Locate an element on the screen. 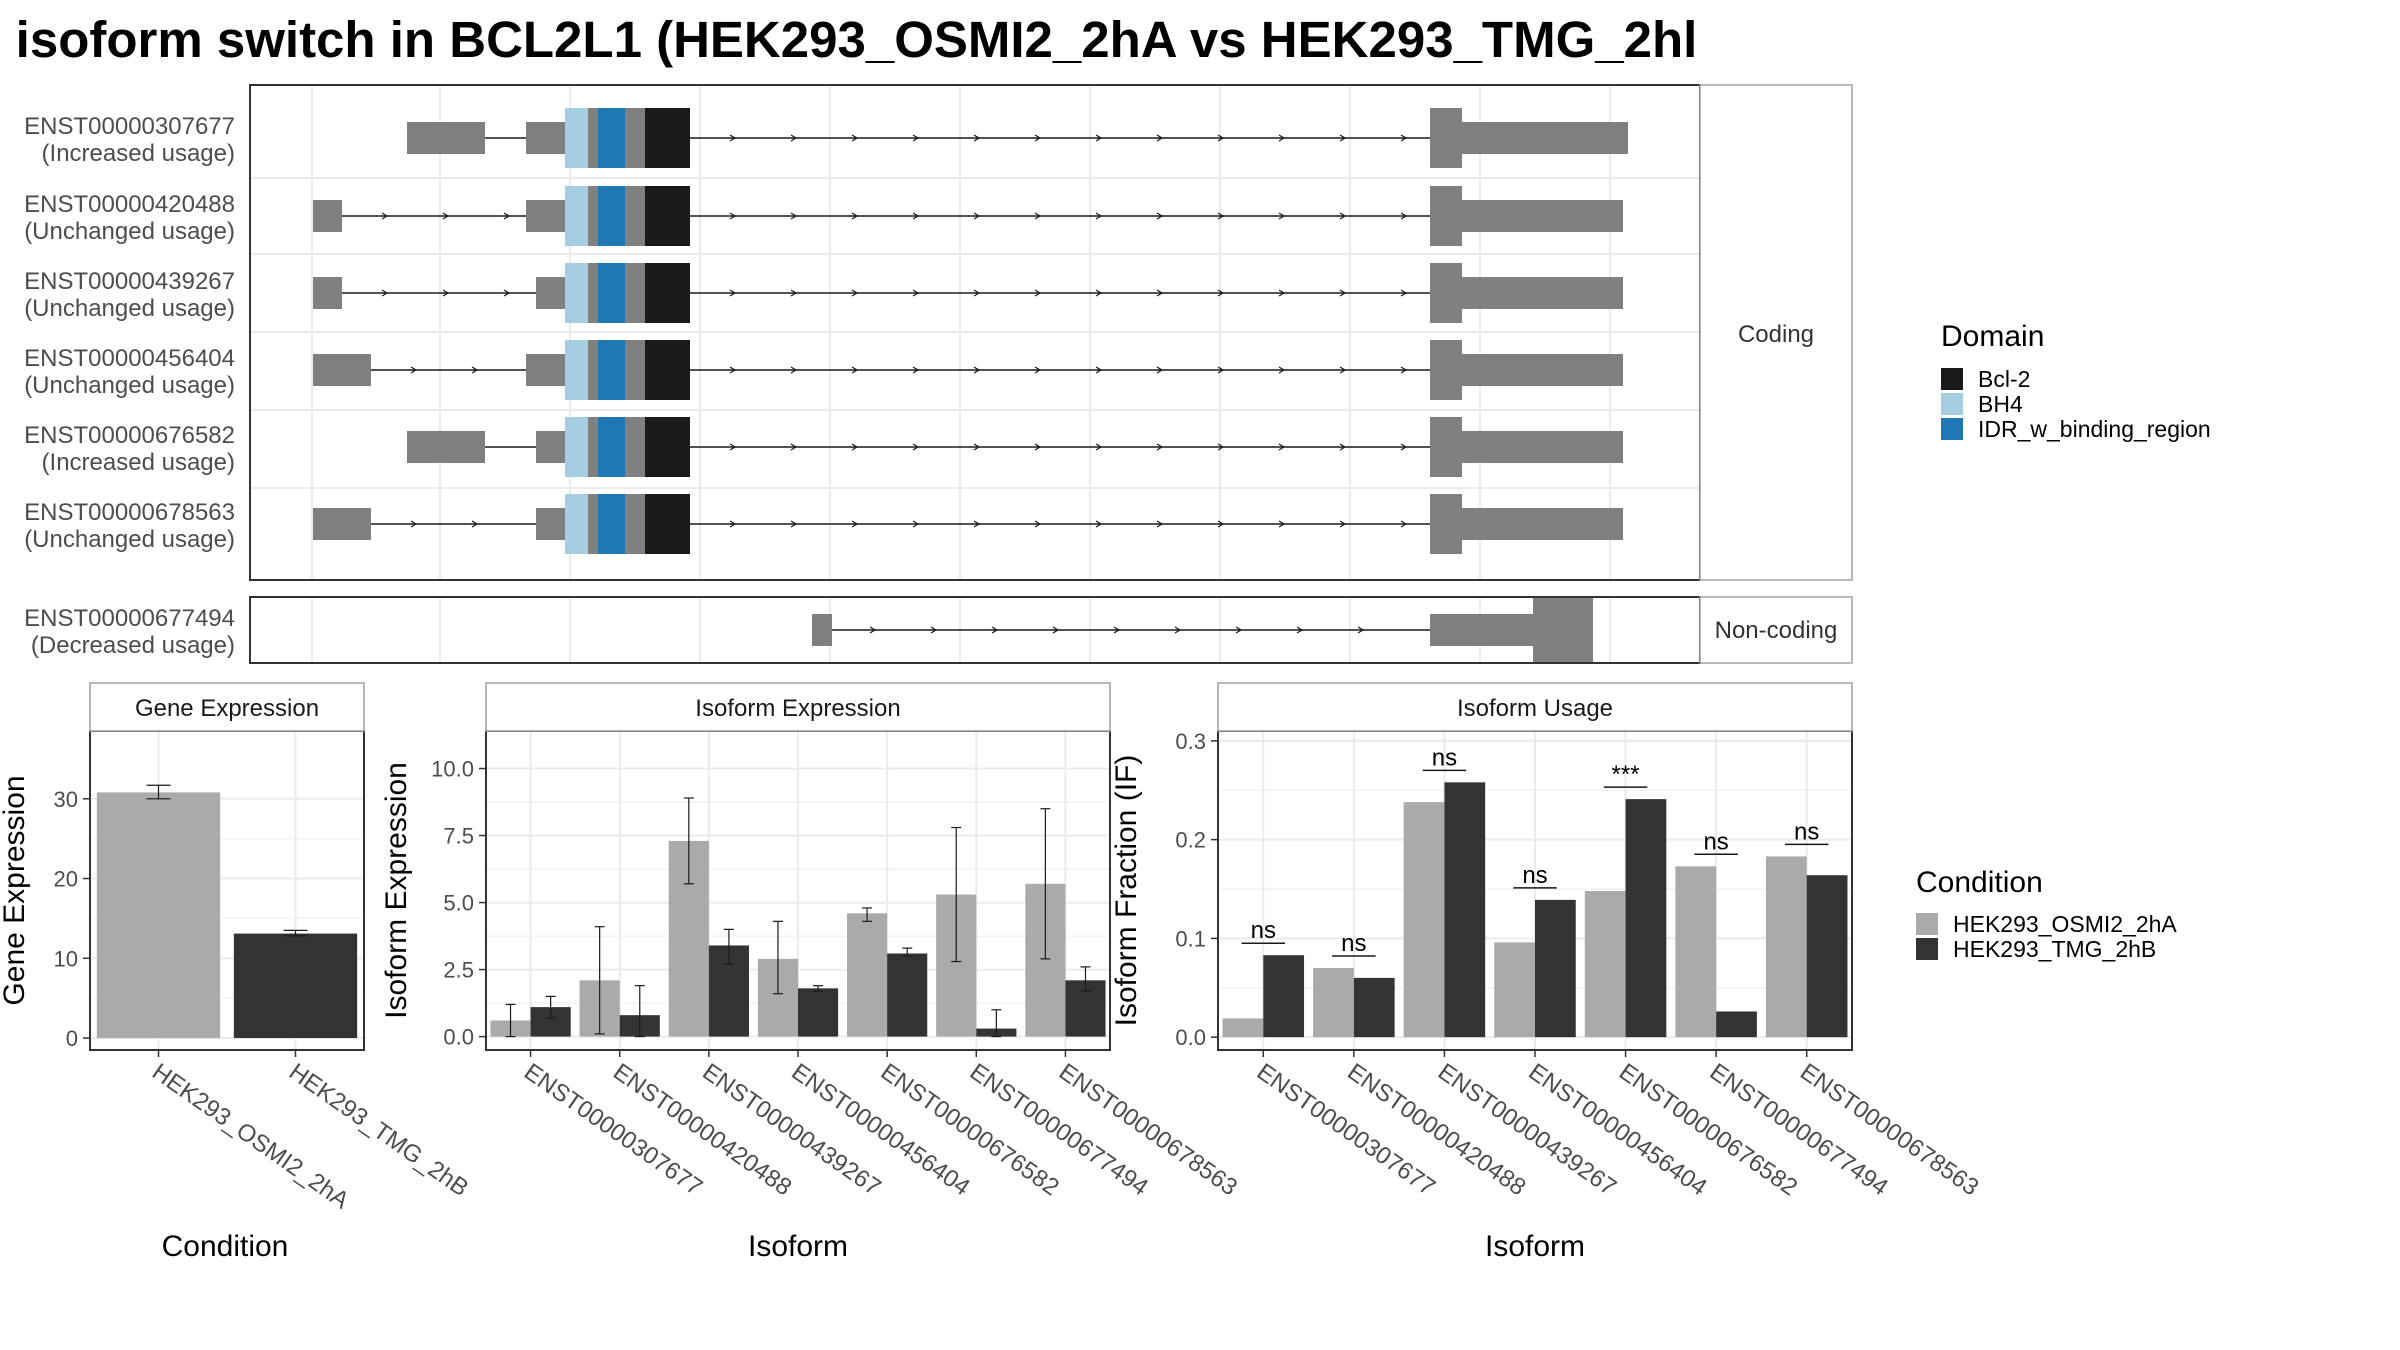 Image resolution: width=2400 pixels, height=1350 pixels. y-tick-label: 10 is located at coordinates (66, 958).